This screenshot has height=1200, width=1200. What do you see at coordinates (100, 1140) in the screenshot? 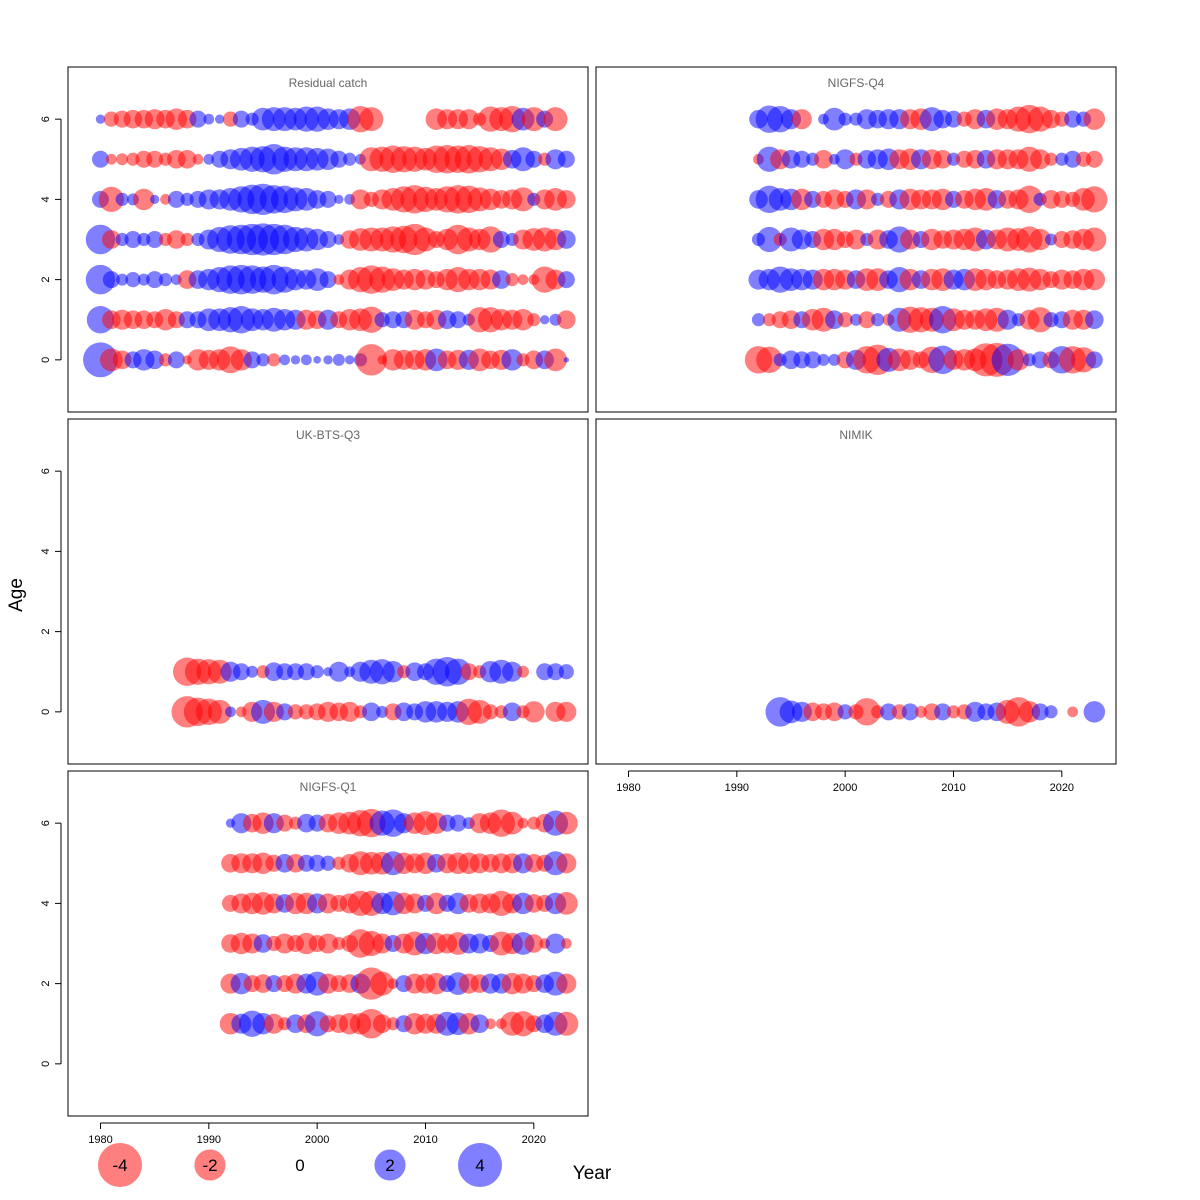
I see `x-tick-label: 1980` at bounding box center [100, 1140].